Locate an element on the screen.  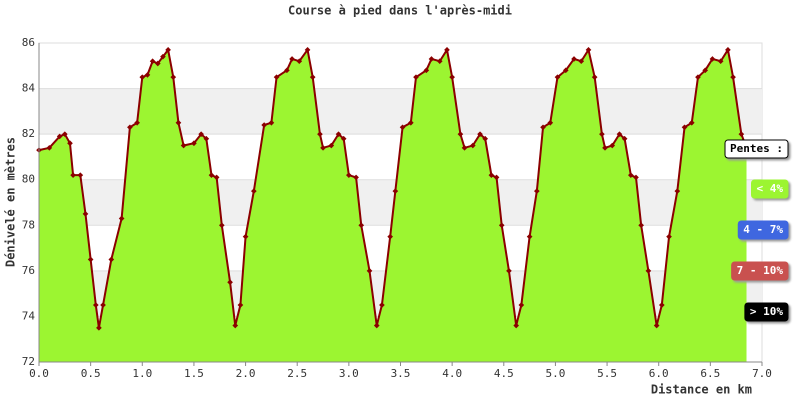
legend-label: 4 - 7% is located at coordinates (763, 229).